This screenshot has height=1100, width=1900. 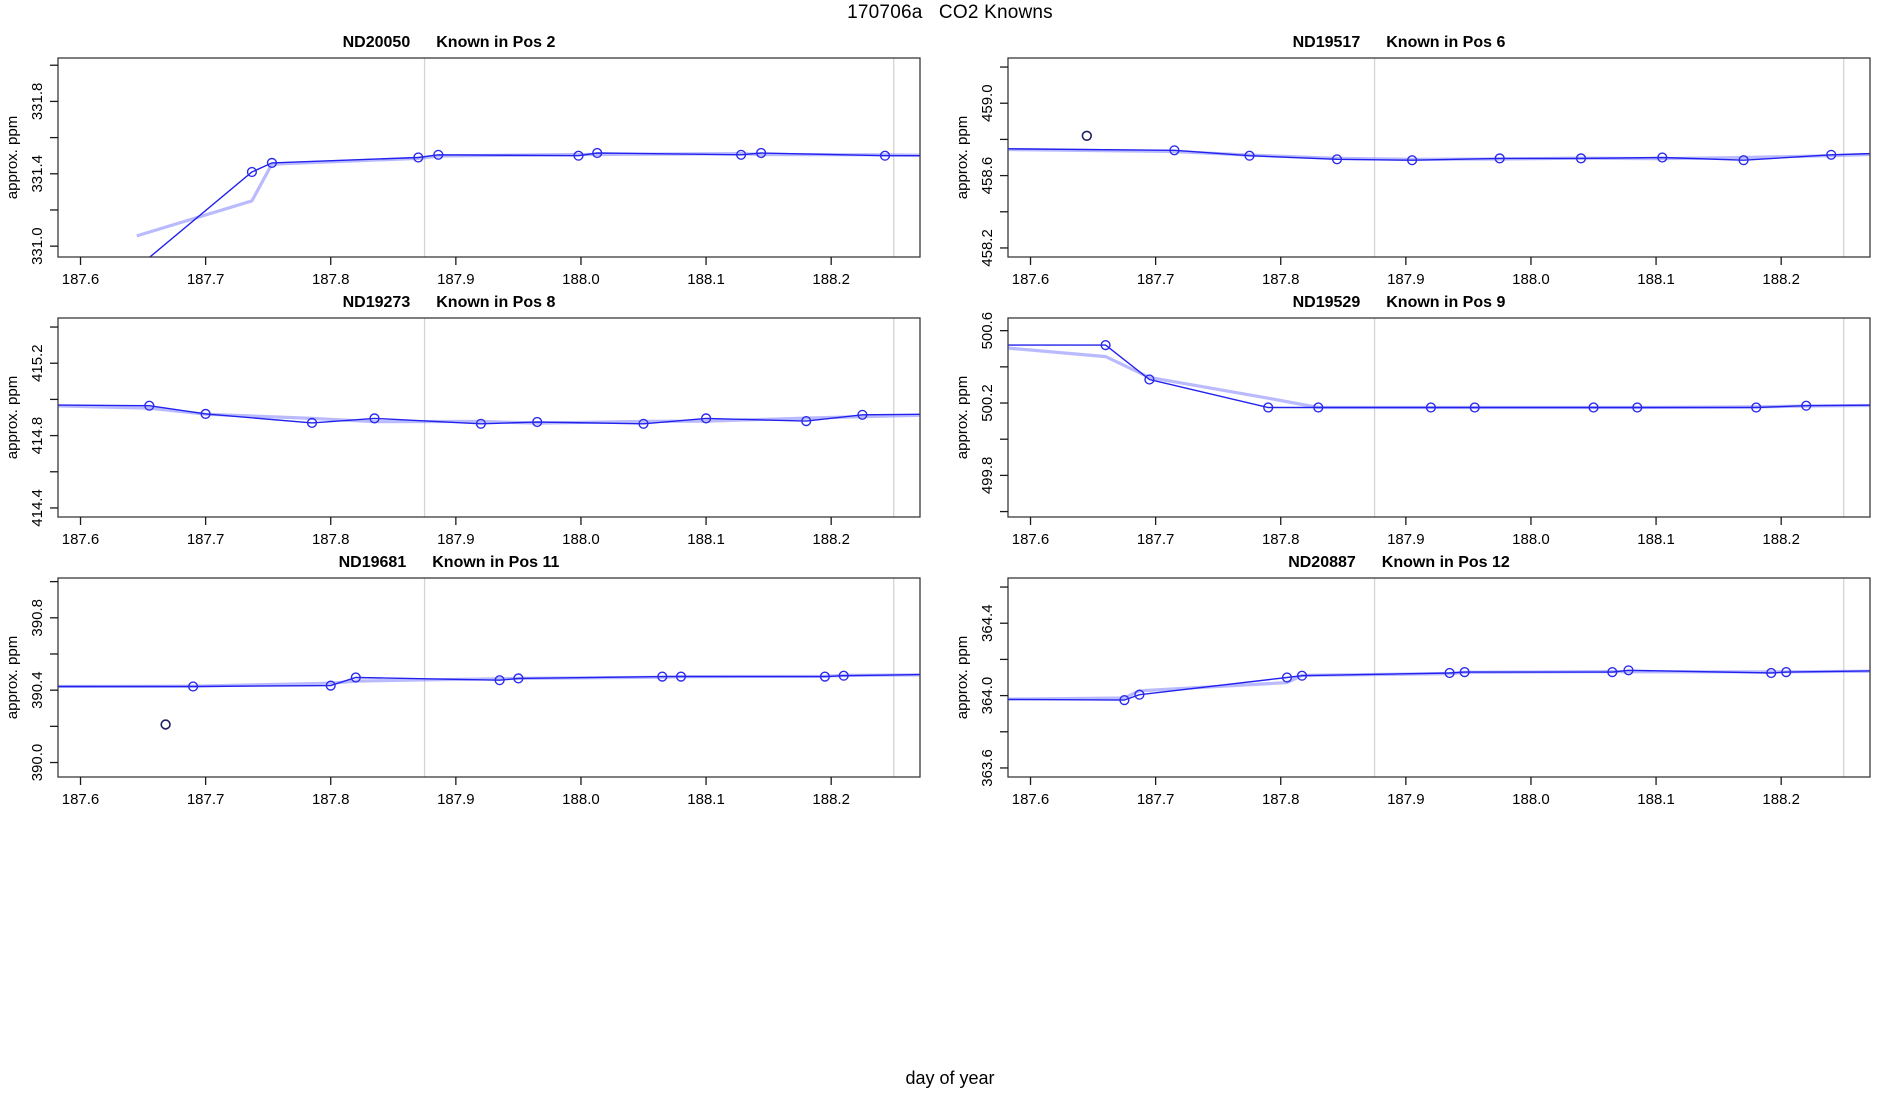 What do you see at coordinates (1031, 539) in the screenshot?
I see `x-tick-label: 187.6` at bounding box center [1031, 539].